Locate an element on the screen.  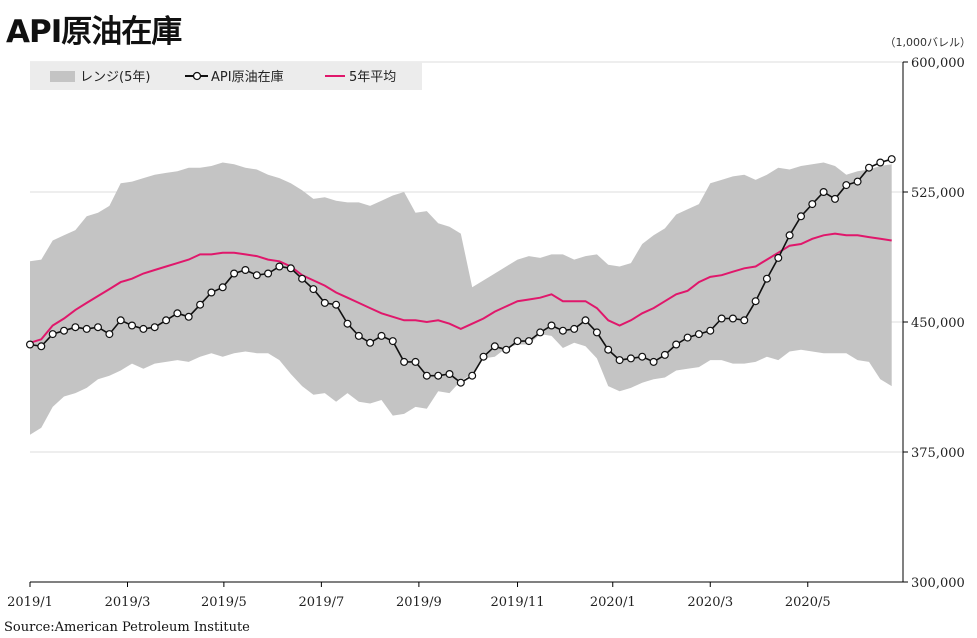
x-tick-label-3: 2019/7 is located at coordinates (322, 602).